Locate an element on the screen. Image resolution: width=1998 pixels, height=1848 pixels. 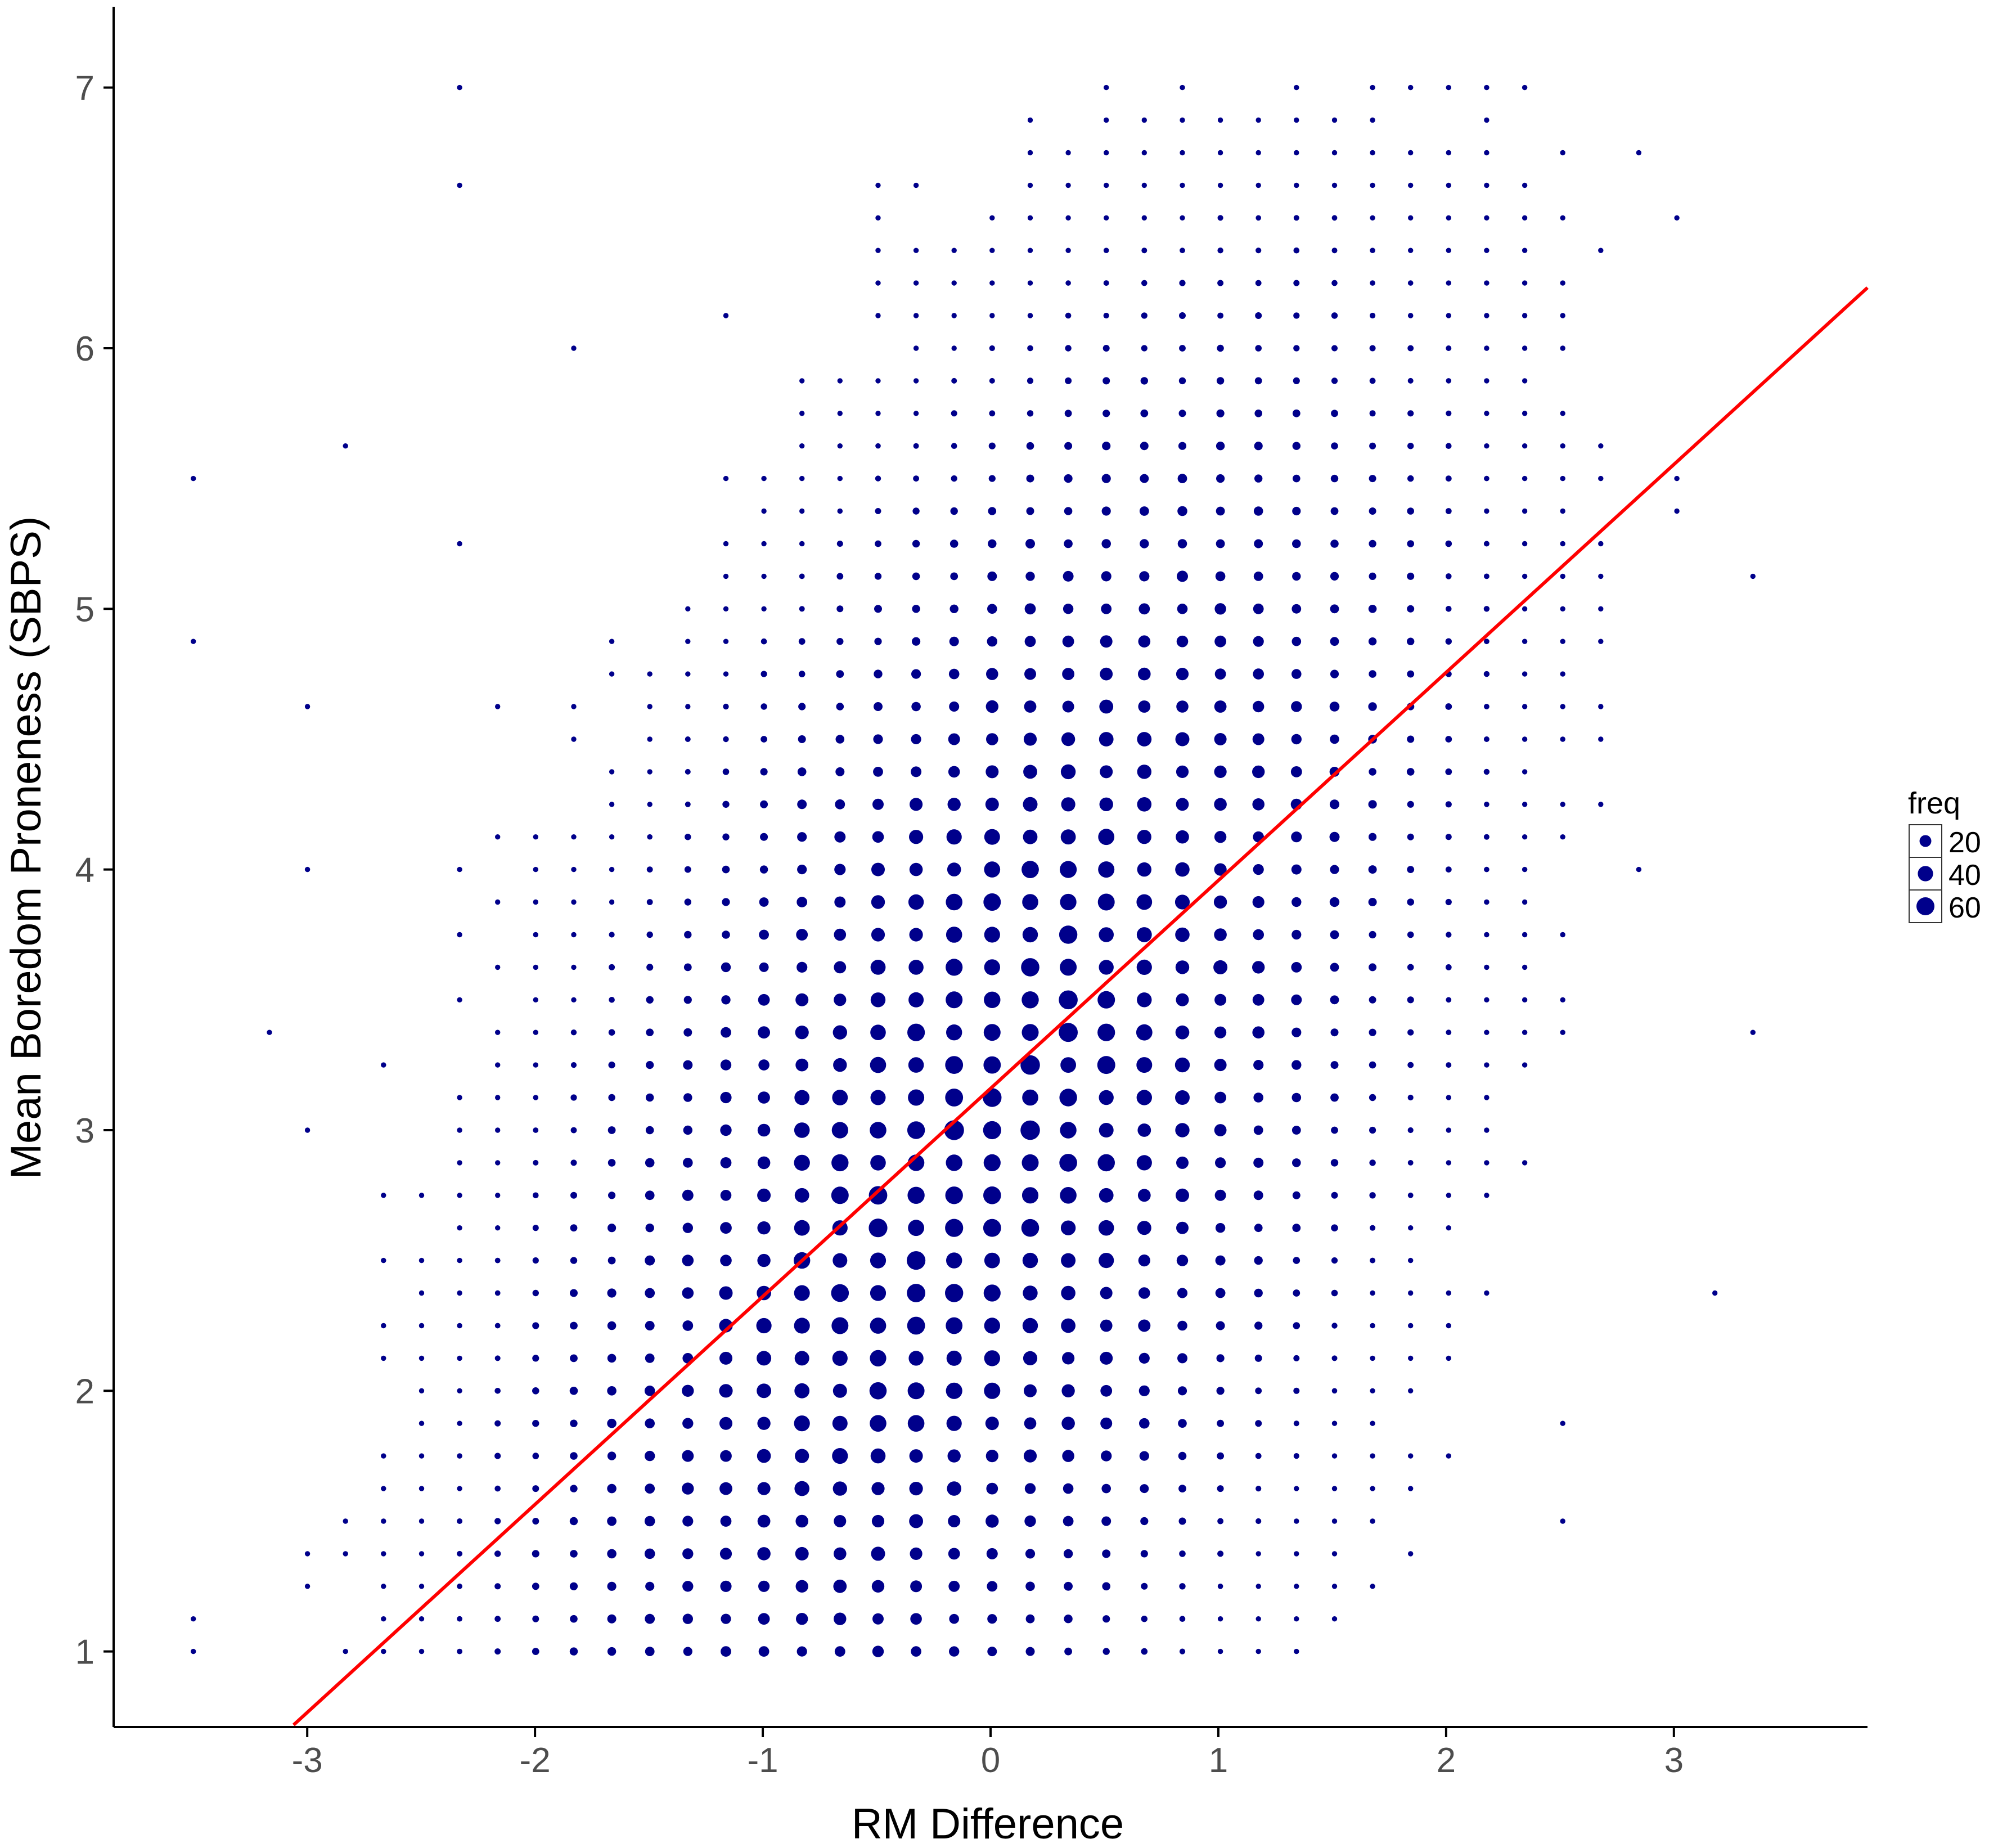
legend-title: freq is located at coordinates (1934, 803).